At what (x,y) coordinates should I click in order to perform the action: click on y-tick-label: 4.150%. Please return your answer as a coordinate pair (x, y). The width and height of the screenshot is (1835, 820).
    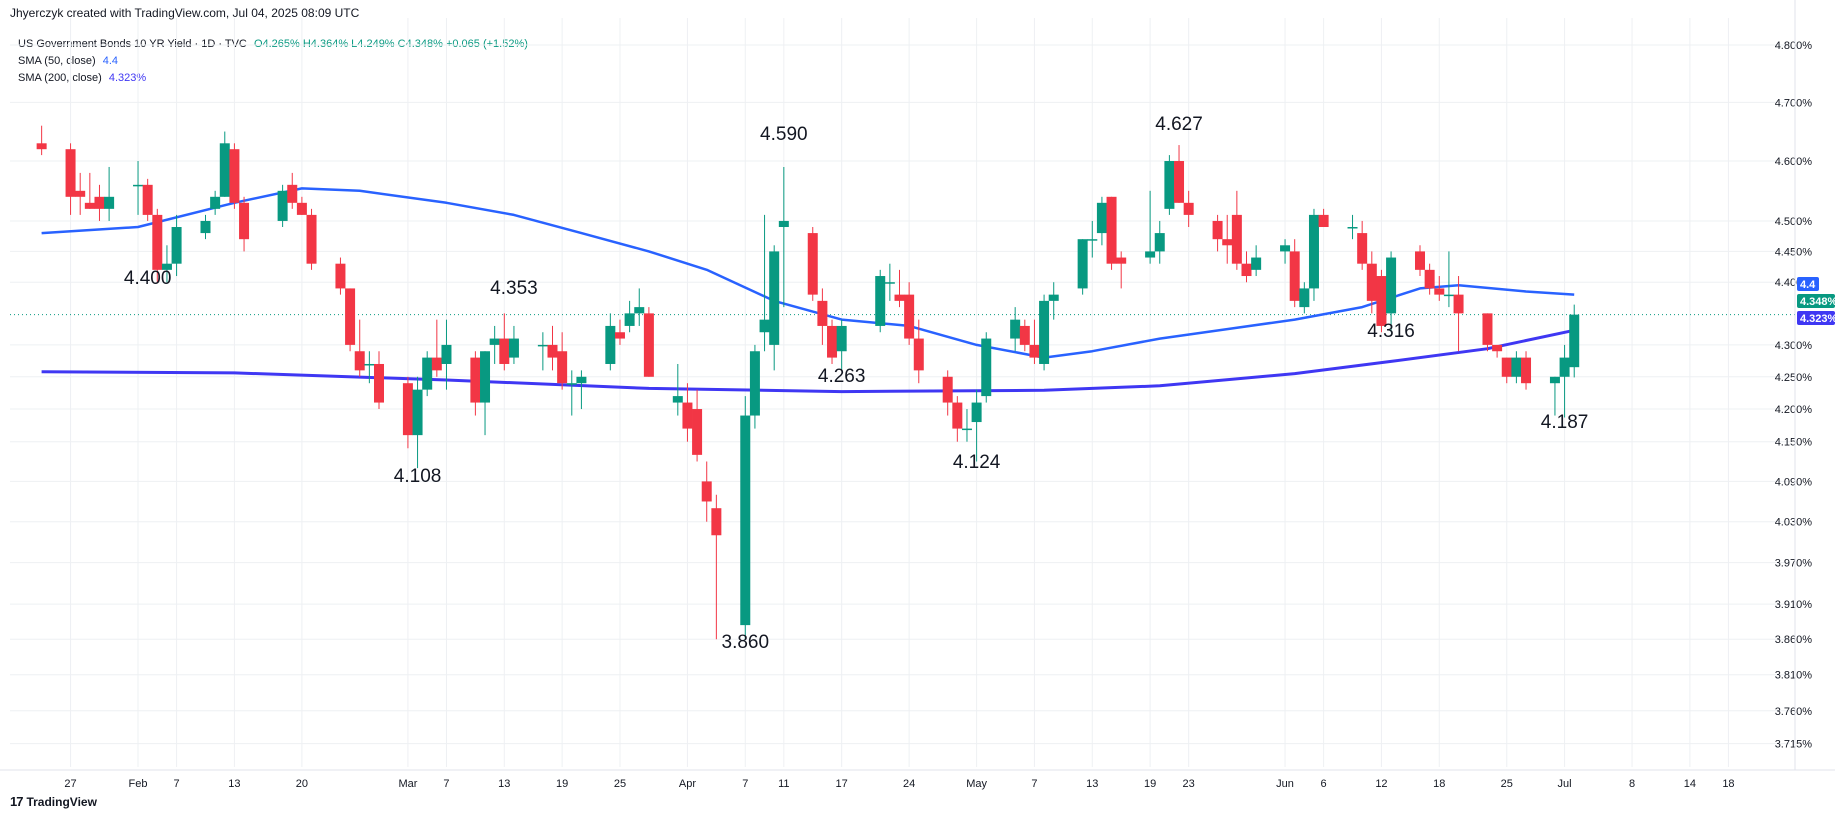
    Looking at the image, I should click on (1794, 443).